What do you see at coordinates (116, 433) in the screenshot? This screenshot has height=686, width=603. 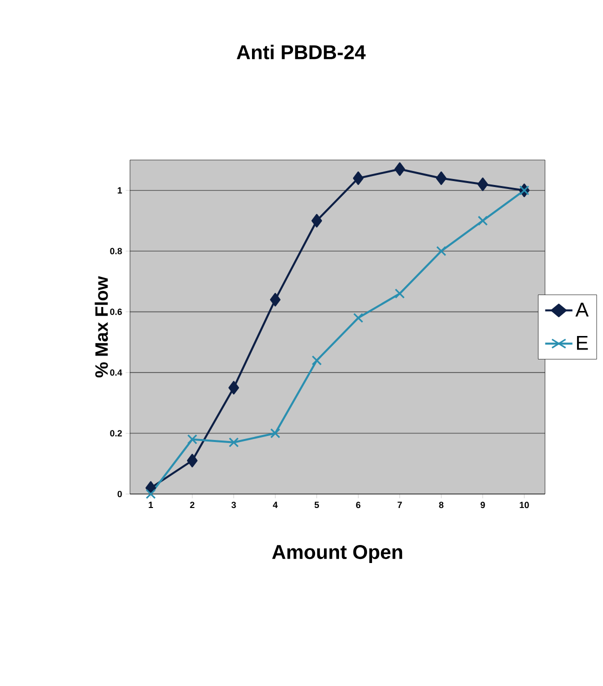 I see `y-tick-label: 0.2` at bounding box center [116, 433].